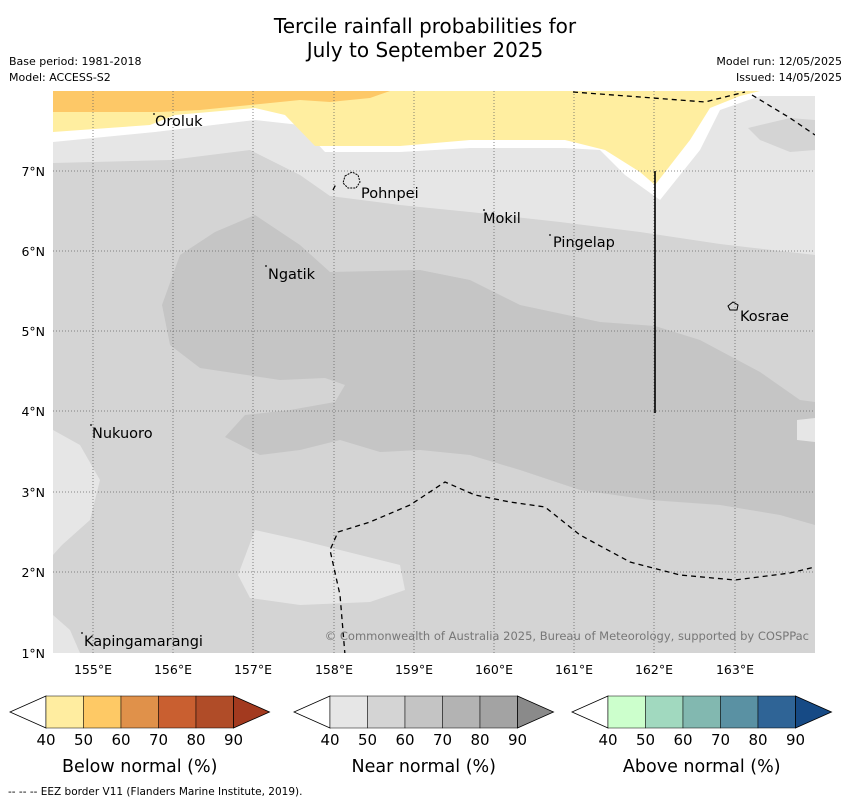 The height and width of the screenshot is (804, 850). Describe the element at coordinates (607, 740) in the screenshot. I see `above-normal-tick-label: 40` at that location.